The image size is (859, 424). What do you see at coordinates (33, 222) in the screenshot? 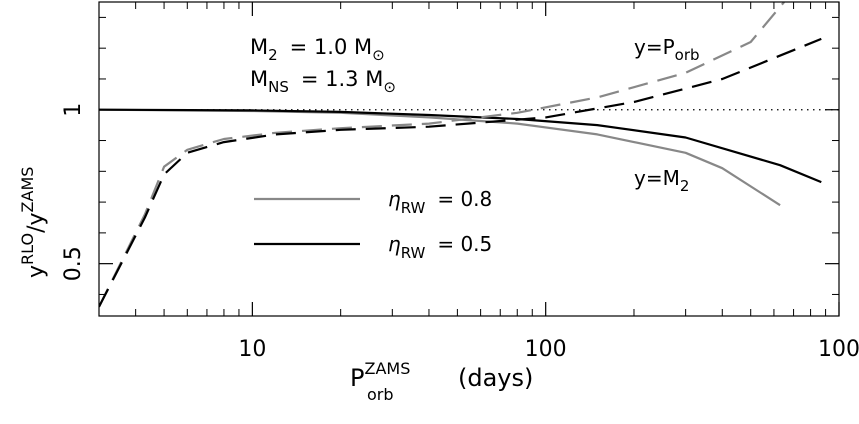
I see `y-axis-title: yRLO/yZAMS` at bounding box center [33, 222].